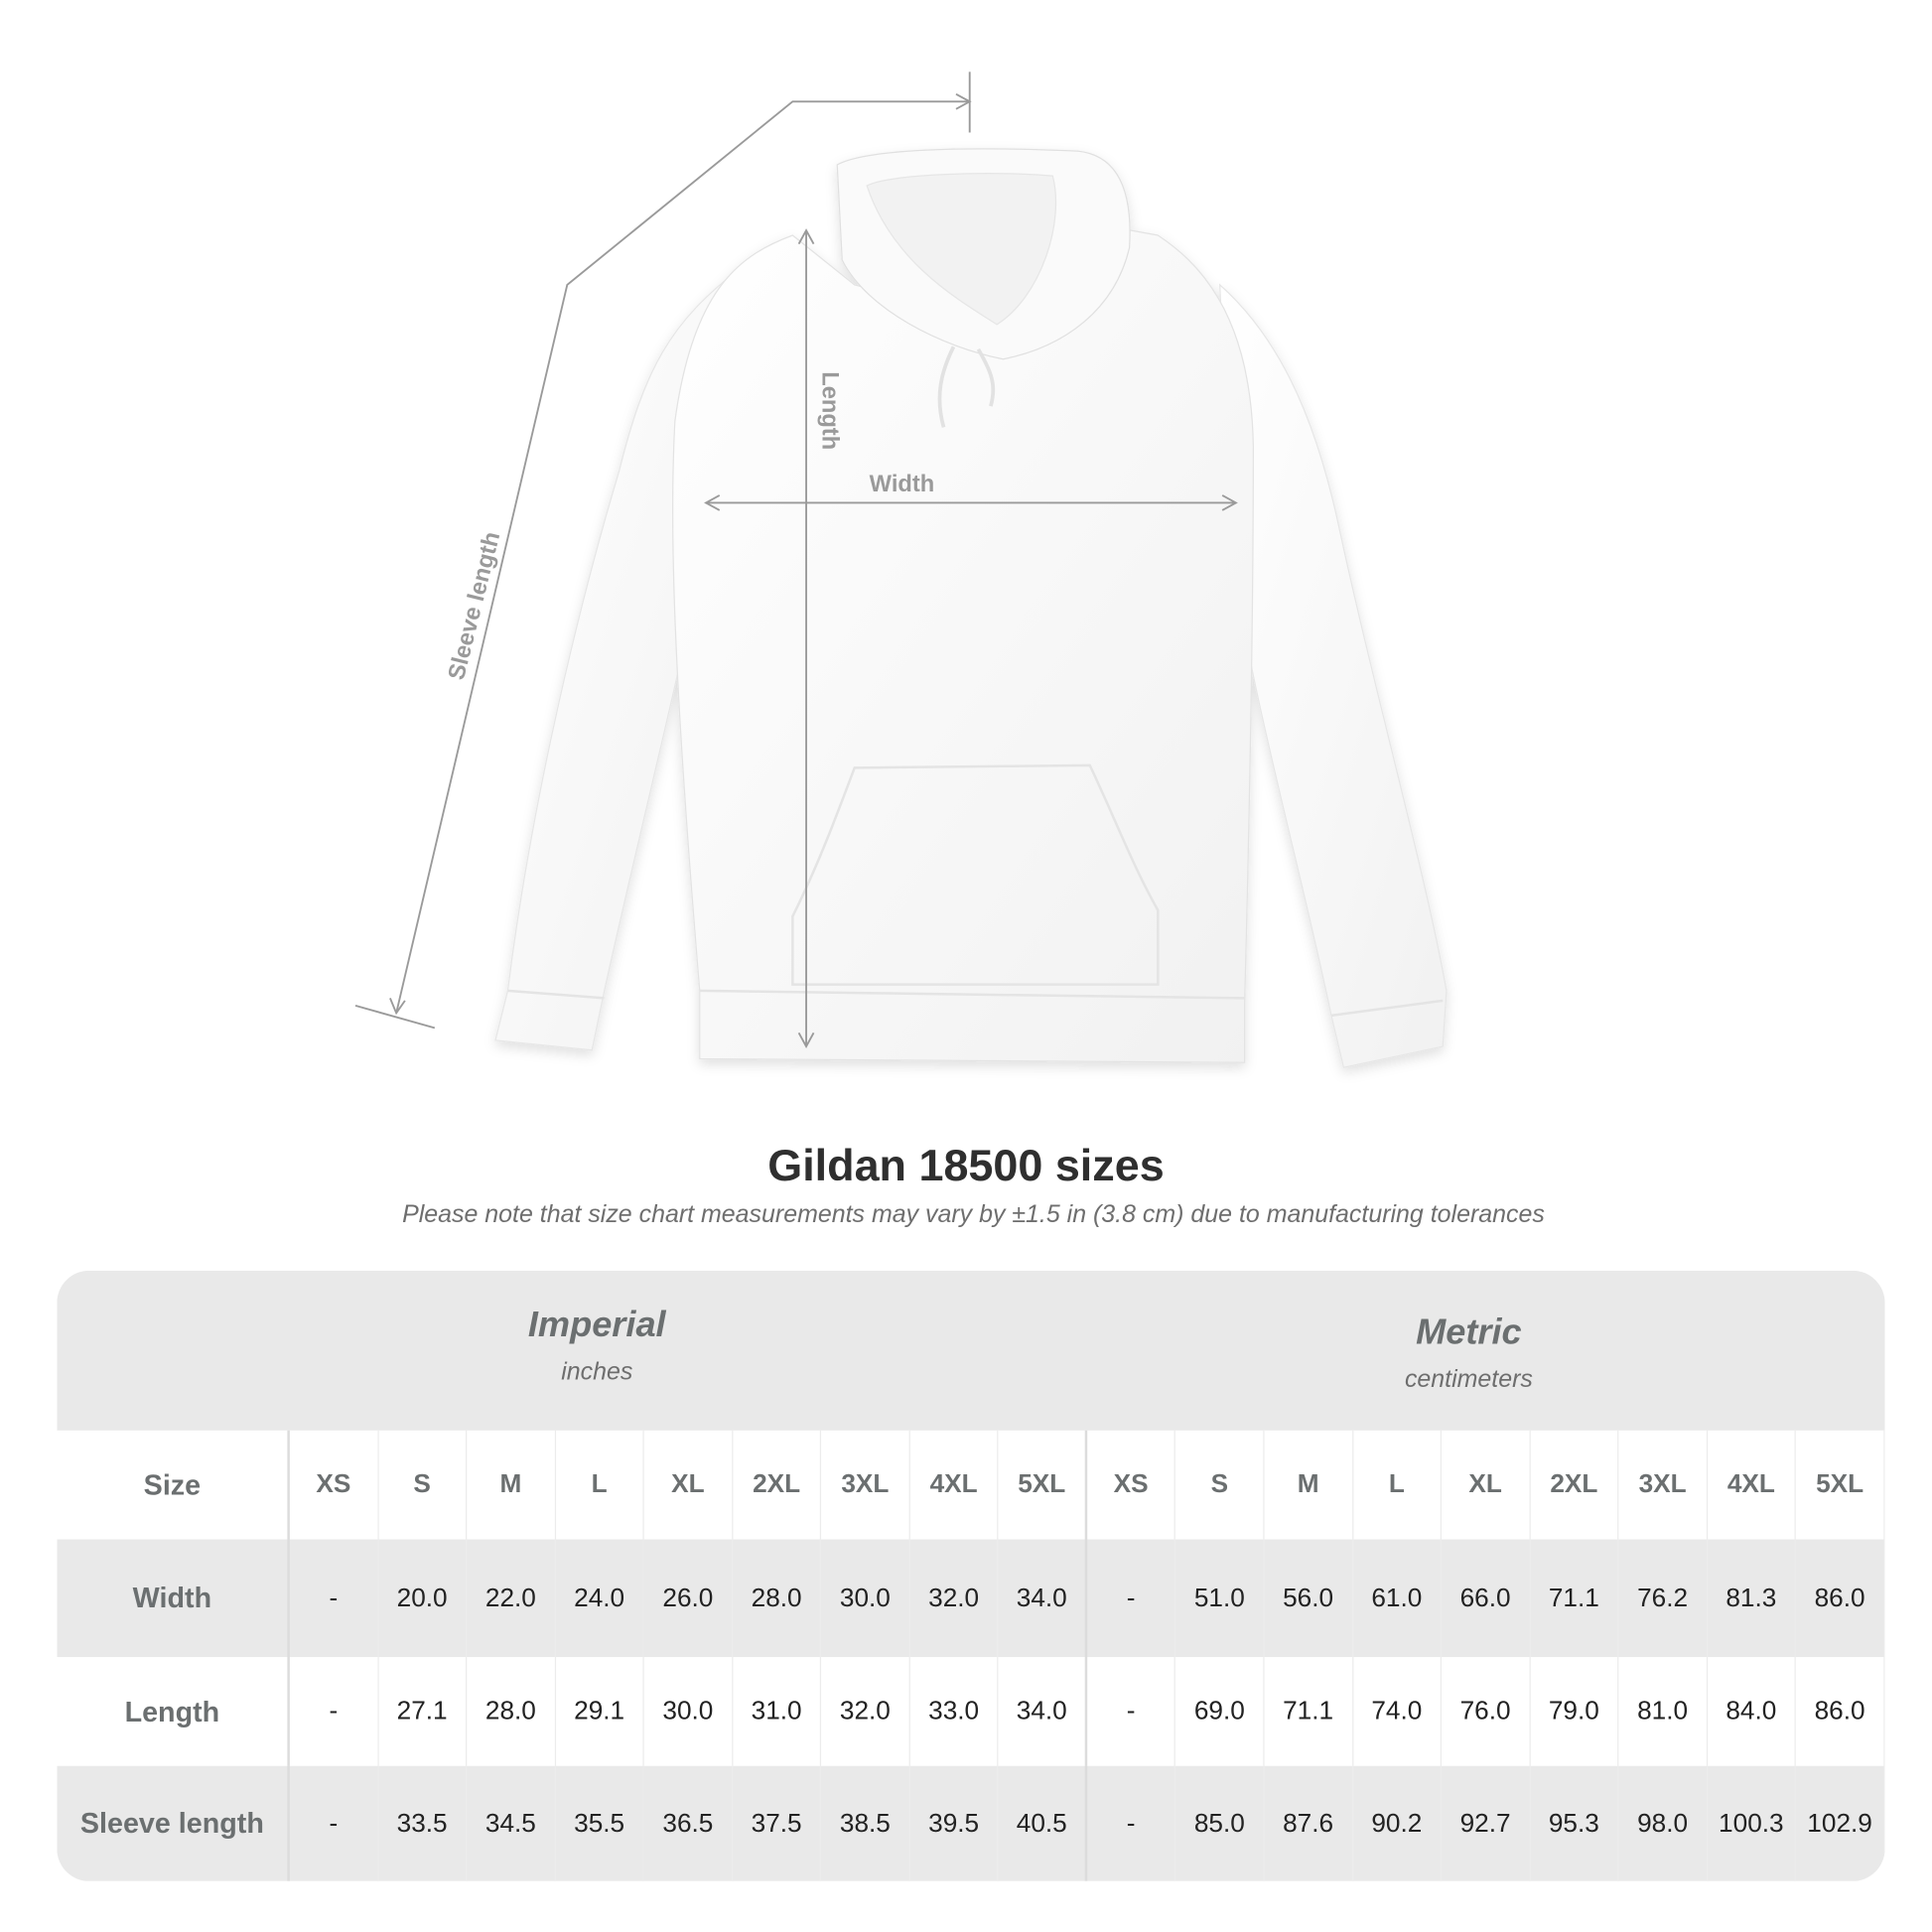  Describe the element at coordinates (1486, 1711) in the screenshot. I see `table-cell: 76.0` at that location.